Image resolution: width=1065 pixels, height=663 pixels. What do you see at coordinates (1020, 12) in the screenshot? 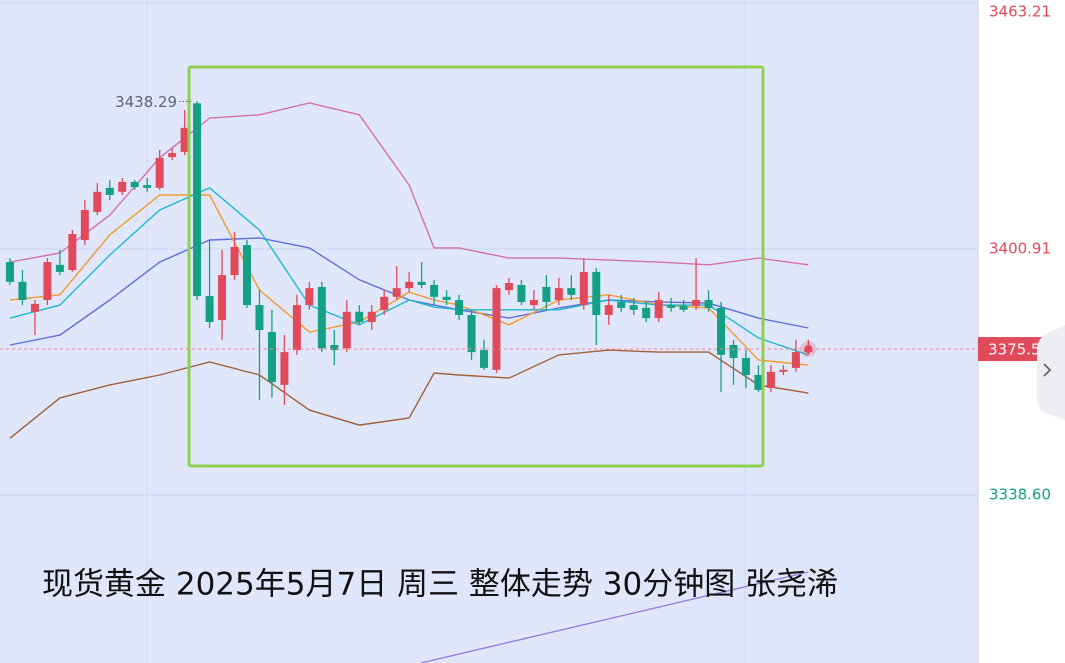
I see `y-tick-label: 3463.21` at bounding box center [1020, 12].